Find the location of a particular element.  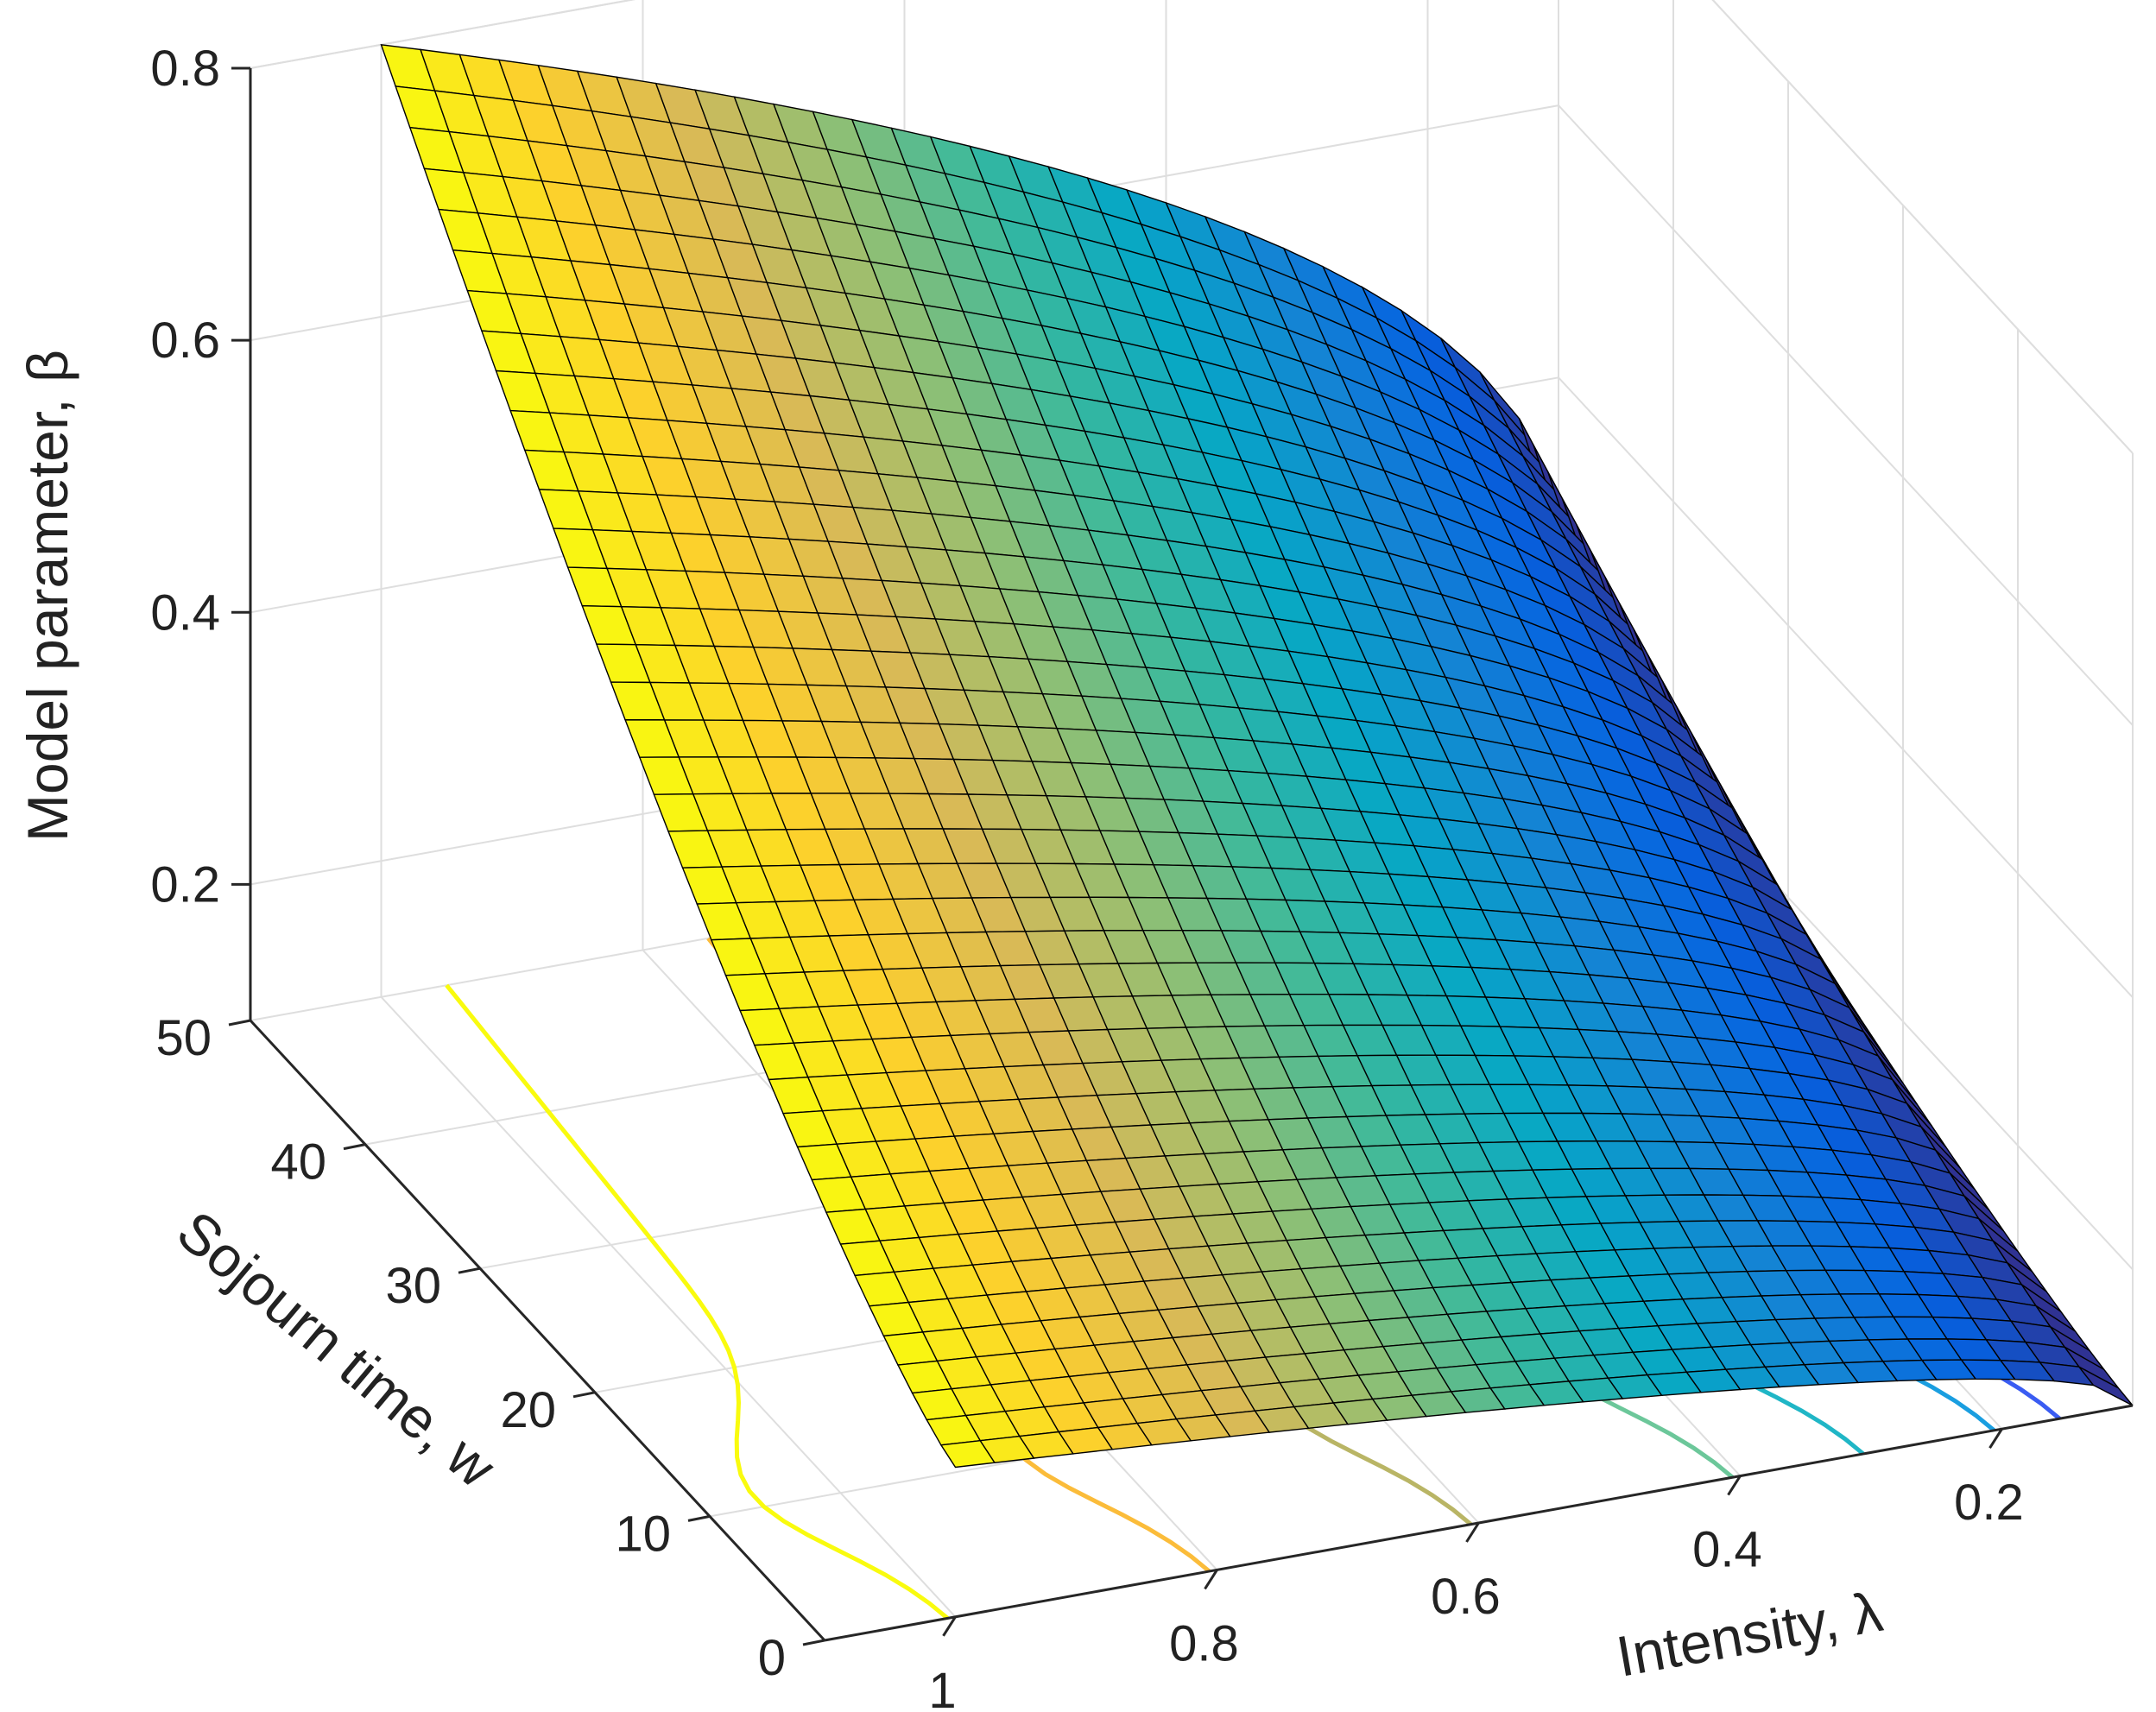

z-tick-label: 0.2 is located at coordinates (185, 884).